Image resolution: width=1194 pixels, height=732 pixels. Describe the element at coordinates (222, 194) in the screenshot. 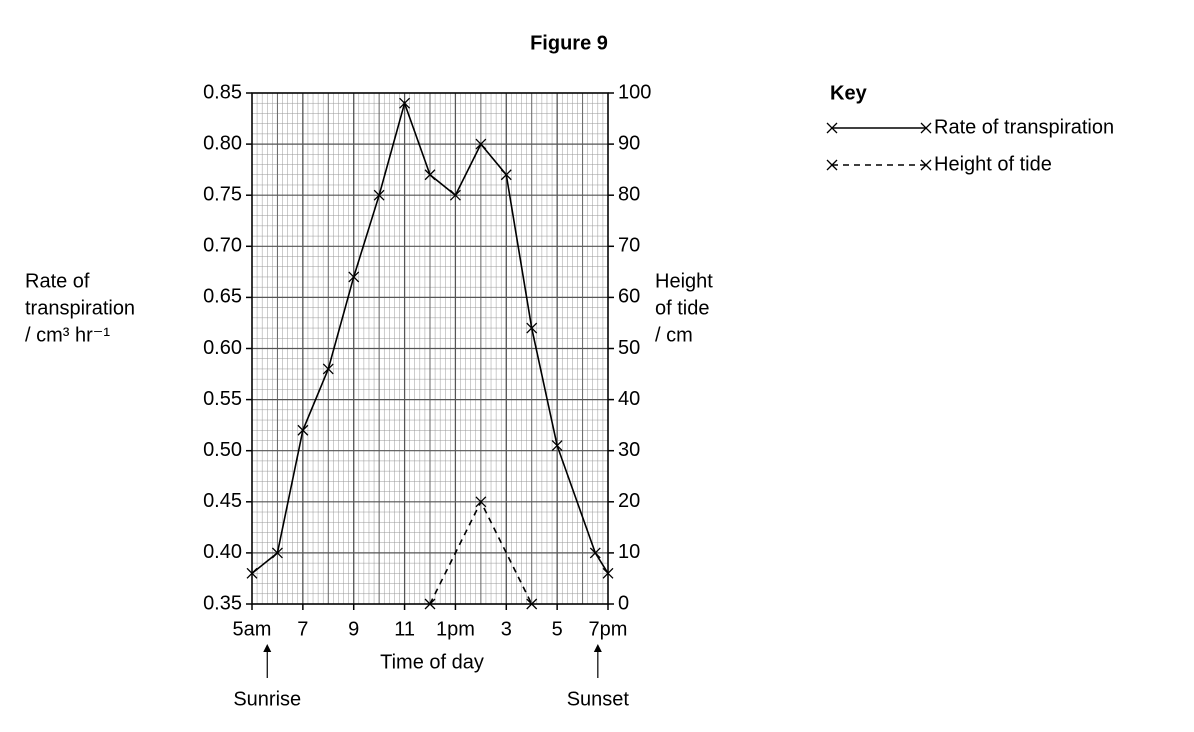

I see `y-tick-label: 0.75` at that location.